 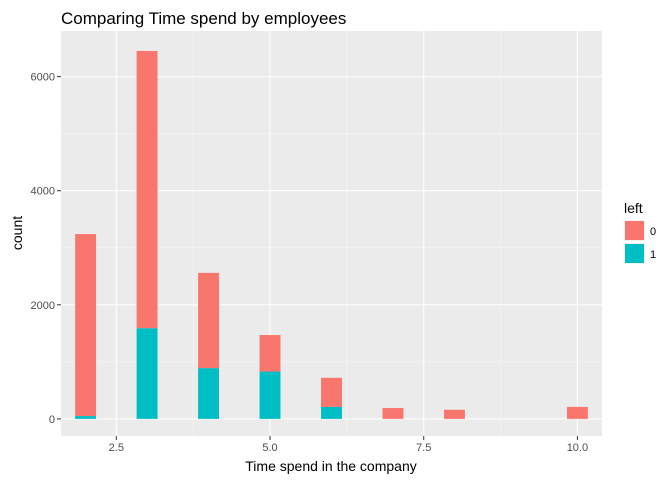 What do you see at coordinates (423, 448) in the screenshot?
I see `x-tick-label: 7.5` at bounding box center [423, 448].